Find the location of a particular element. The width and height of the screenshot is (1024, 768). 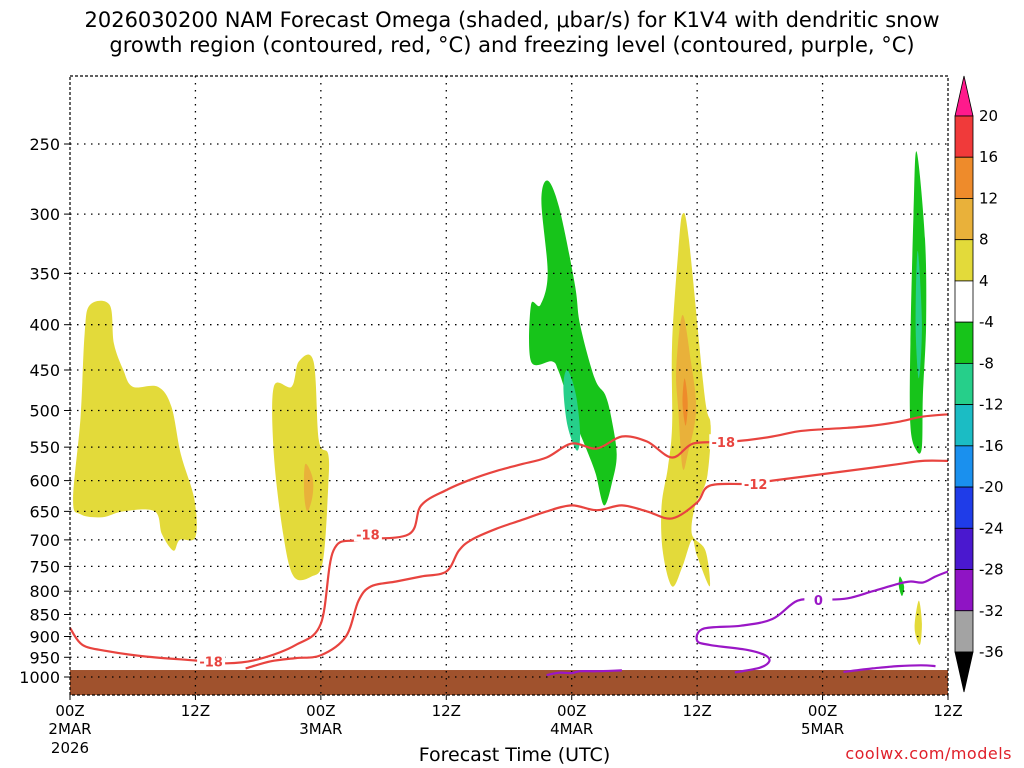

ytick-label-650: 650 is located at coordinates (44, 511).